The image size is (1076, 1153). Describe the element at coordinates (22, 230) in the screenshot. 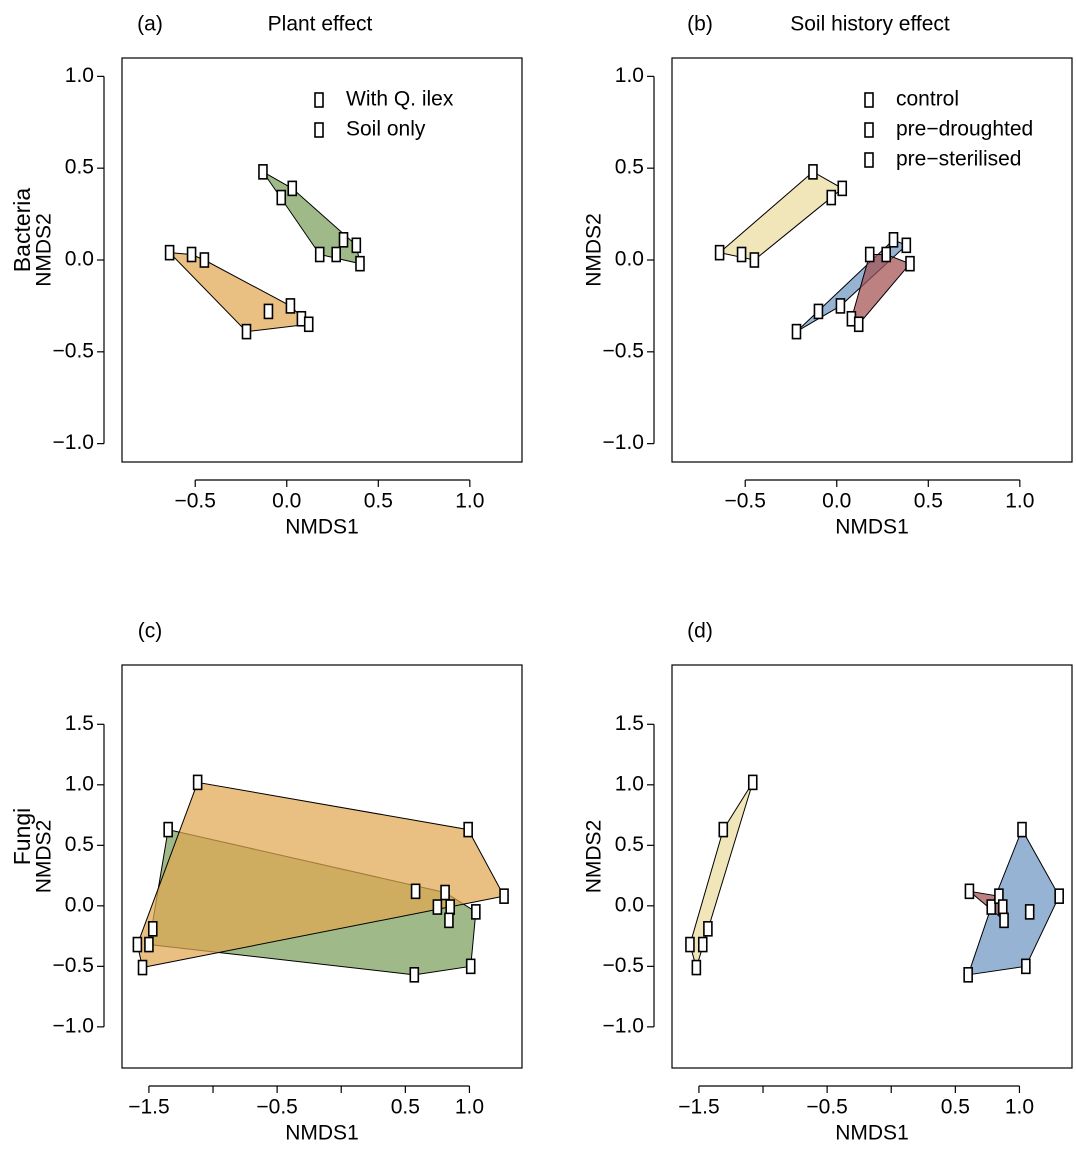

I see `row-label: Bacteria` at that location.